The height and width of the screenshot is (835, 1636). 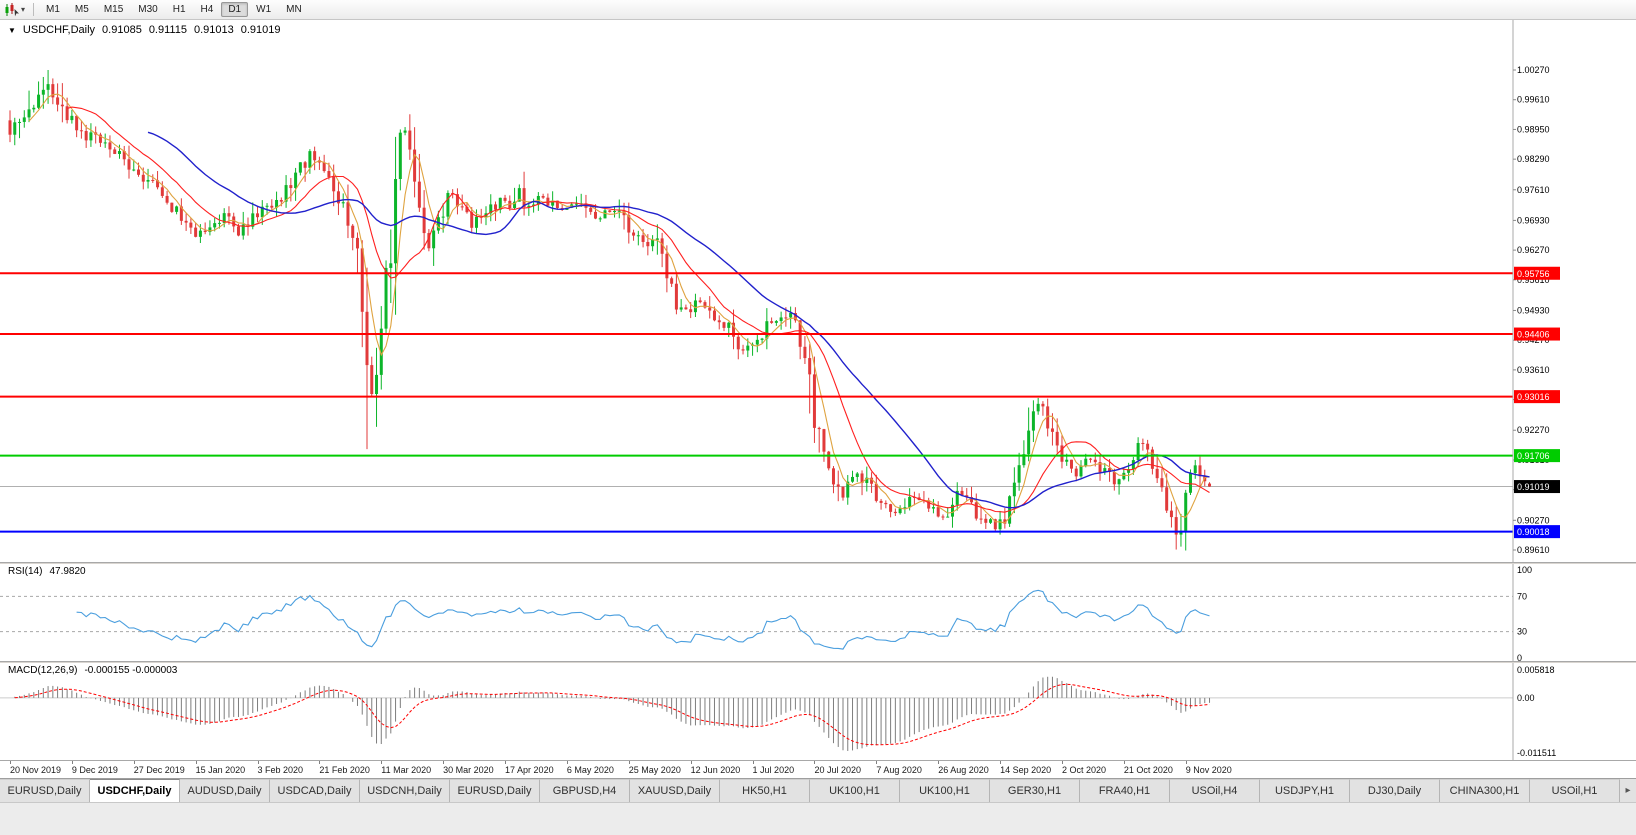 What do you see at coordinates (294, 9) in the screenshot?
I see `timeframe-button-mn: MN` at bounding box center [294, 9].